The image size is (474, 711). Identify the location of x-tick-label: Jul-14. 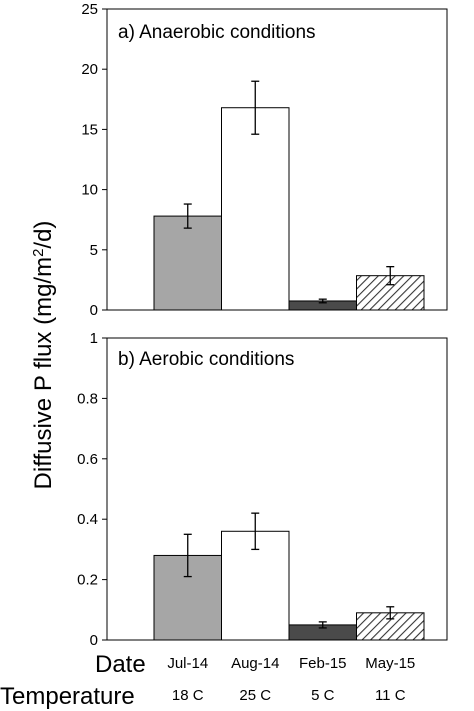
(187, 663).